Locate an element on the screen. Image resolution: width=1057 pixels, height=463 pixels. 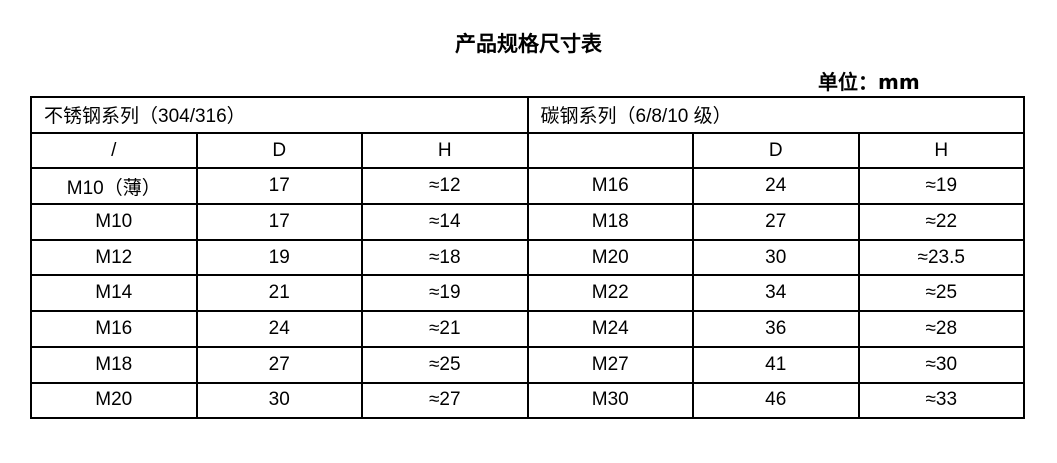
table-cell: ≈18 is located at coordinates (445, 257).